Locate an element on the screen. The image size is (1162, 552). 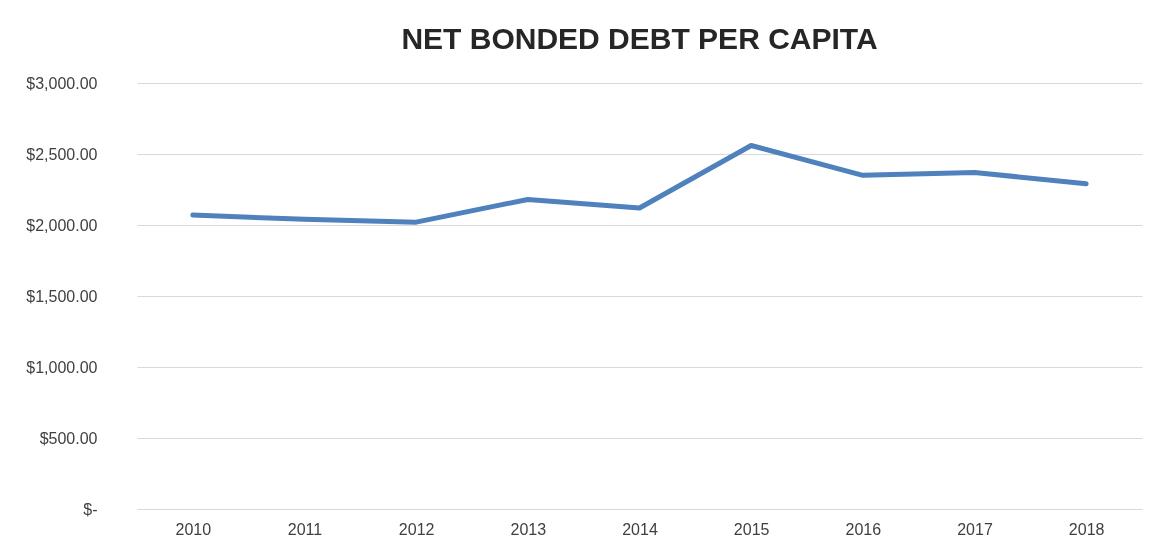
x-tick-label: 2018 is located at coordinates (1086, 529).